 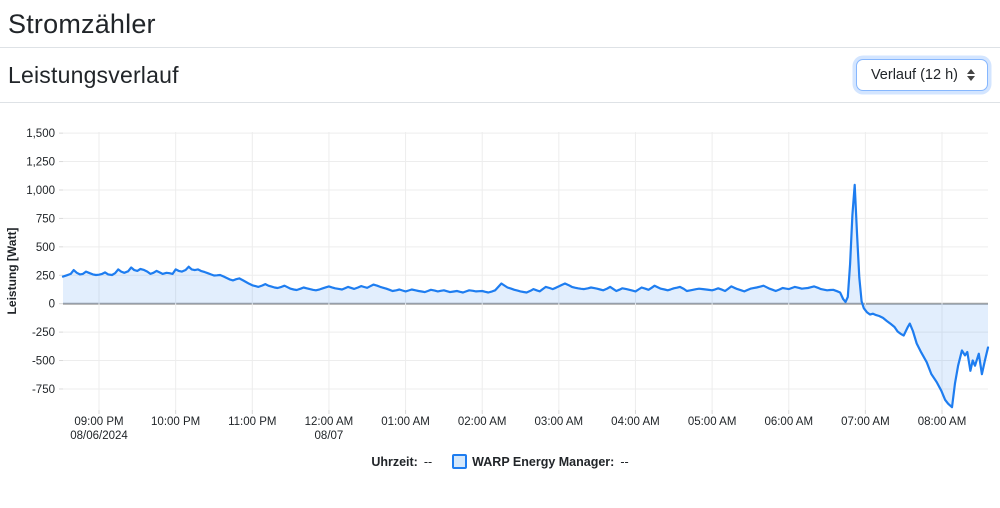 I want to click on x-tick-label: 06:00 AM, so click(x=788, y=422).